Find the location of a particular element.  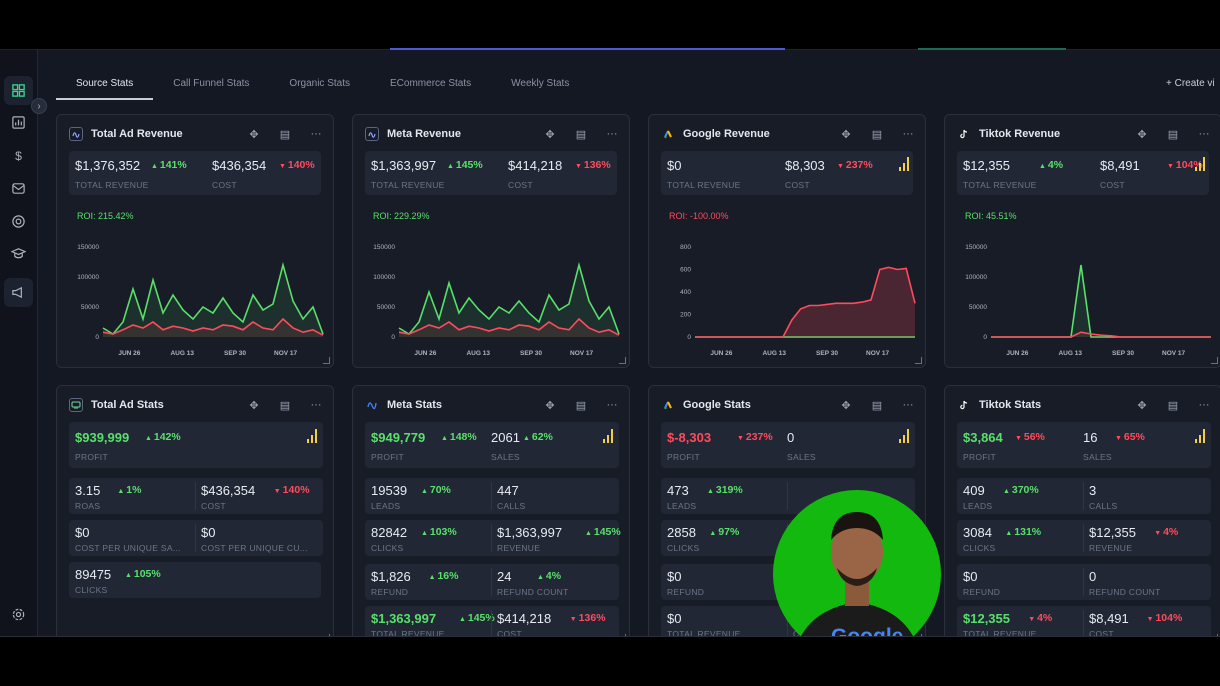

metric-row: $0 REFUND 0 REFUND COUNT is located at coordinates (1084, 582).